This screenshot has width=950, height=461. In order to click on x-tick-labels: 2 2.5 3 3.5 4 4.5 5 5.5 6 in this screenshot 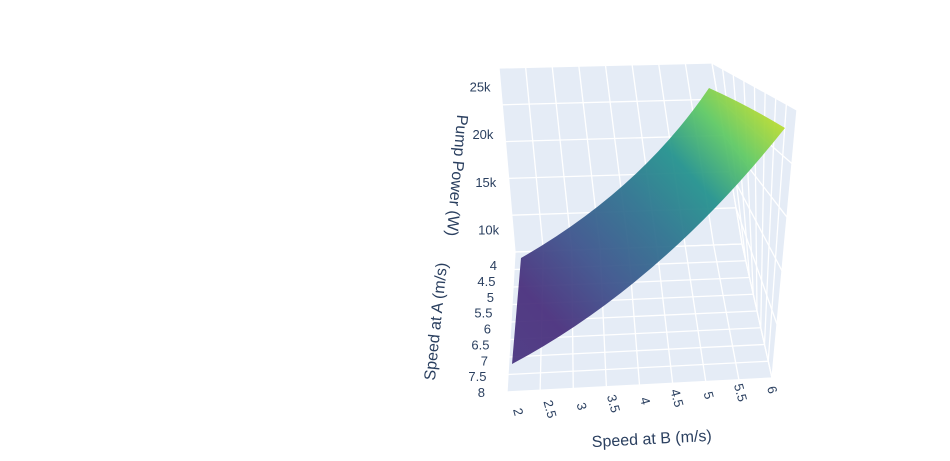, I will do `click(645, 401)`.